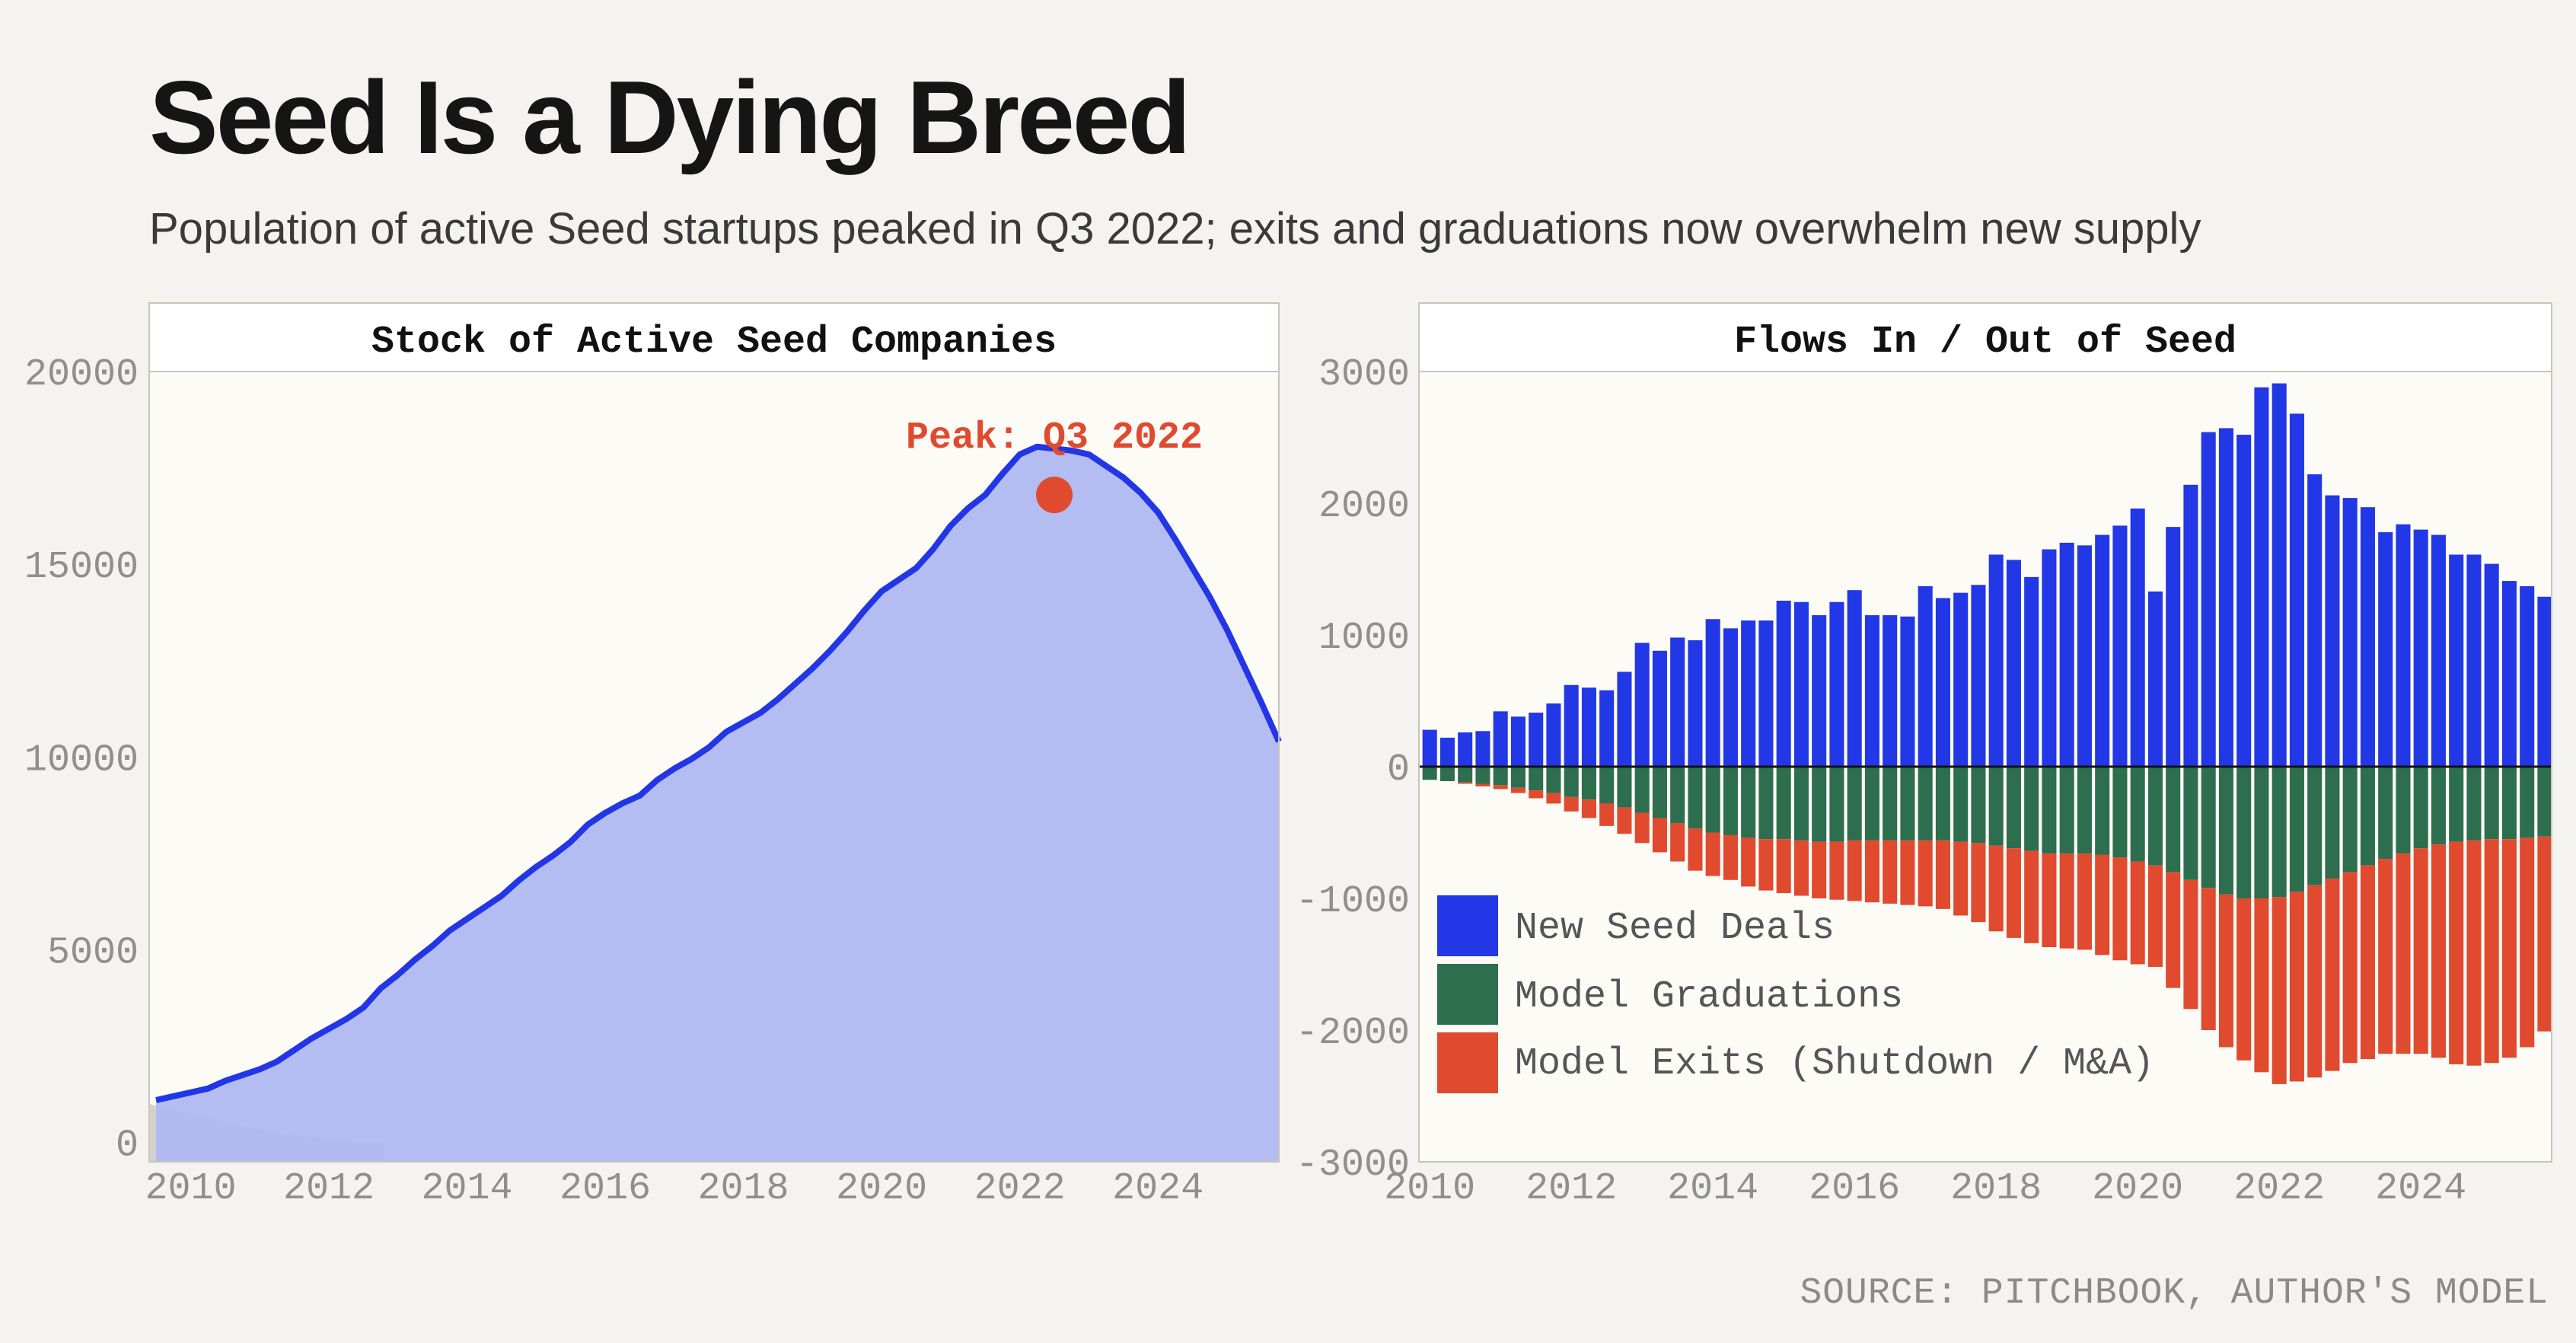  I want to click on peak-marker, so click(1054, 495).